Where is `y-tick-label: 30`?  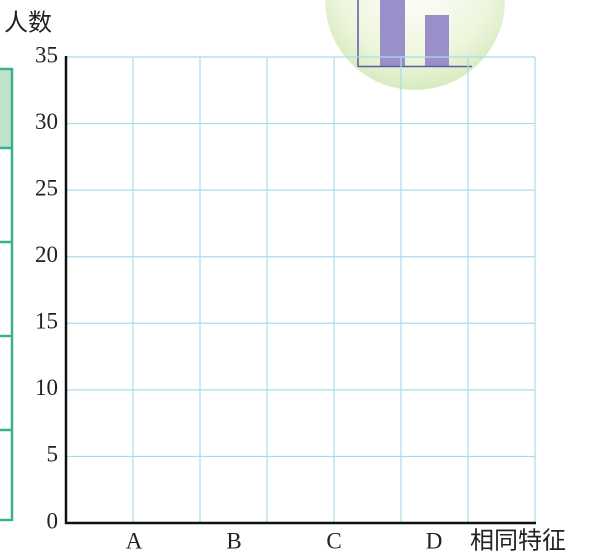 y-tick-label: 30 is located at coordinates (46, 121).